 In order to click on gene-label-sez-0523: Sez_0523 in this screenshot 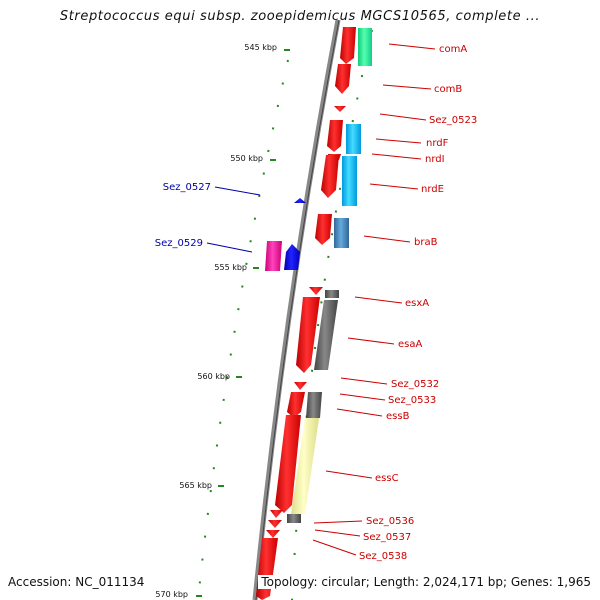, I will do `click(453, 120)`.